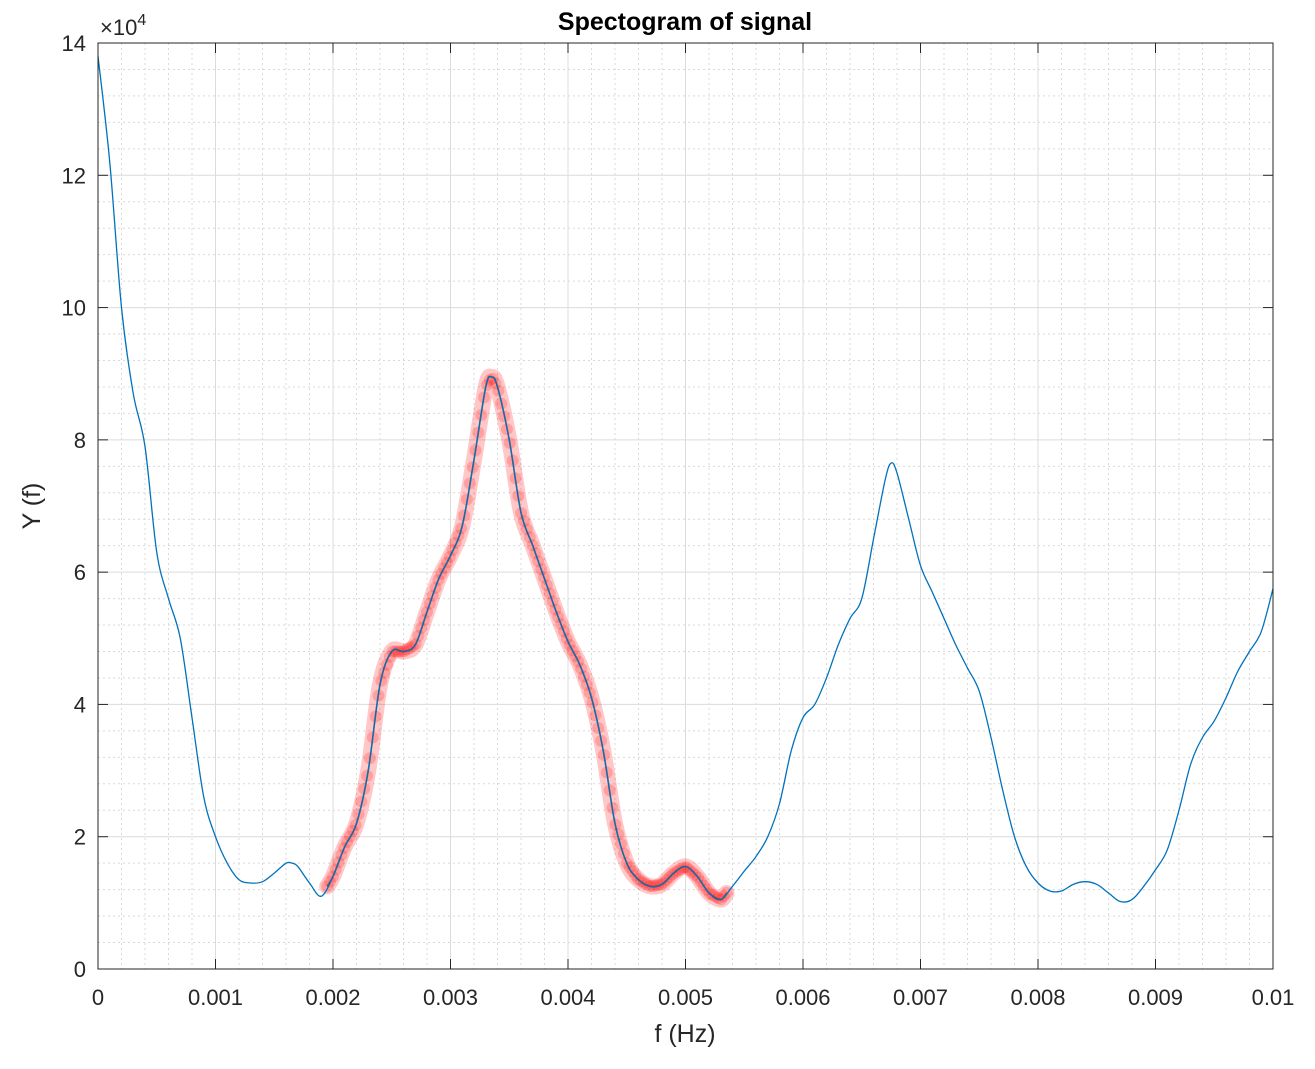  I want to click on y-exponent-power: 4, so click(141, 20).